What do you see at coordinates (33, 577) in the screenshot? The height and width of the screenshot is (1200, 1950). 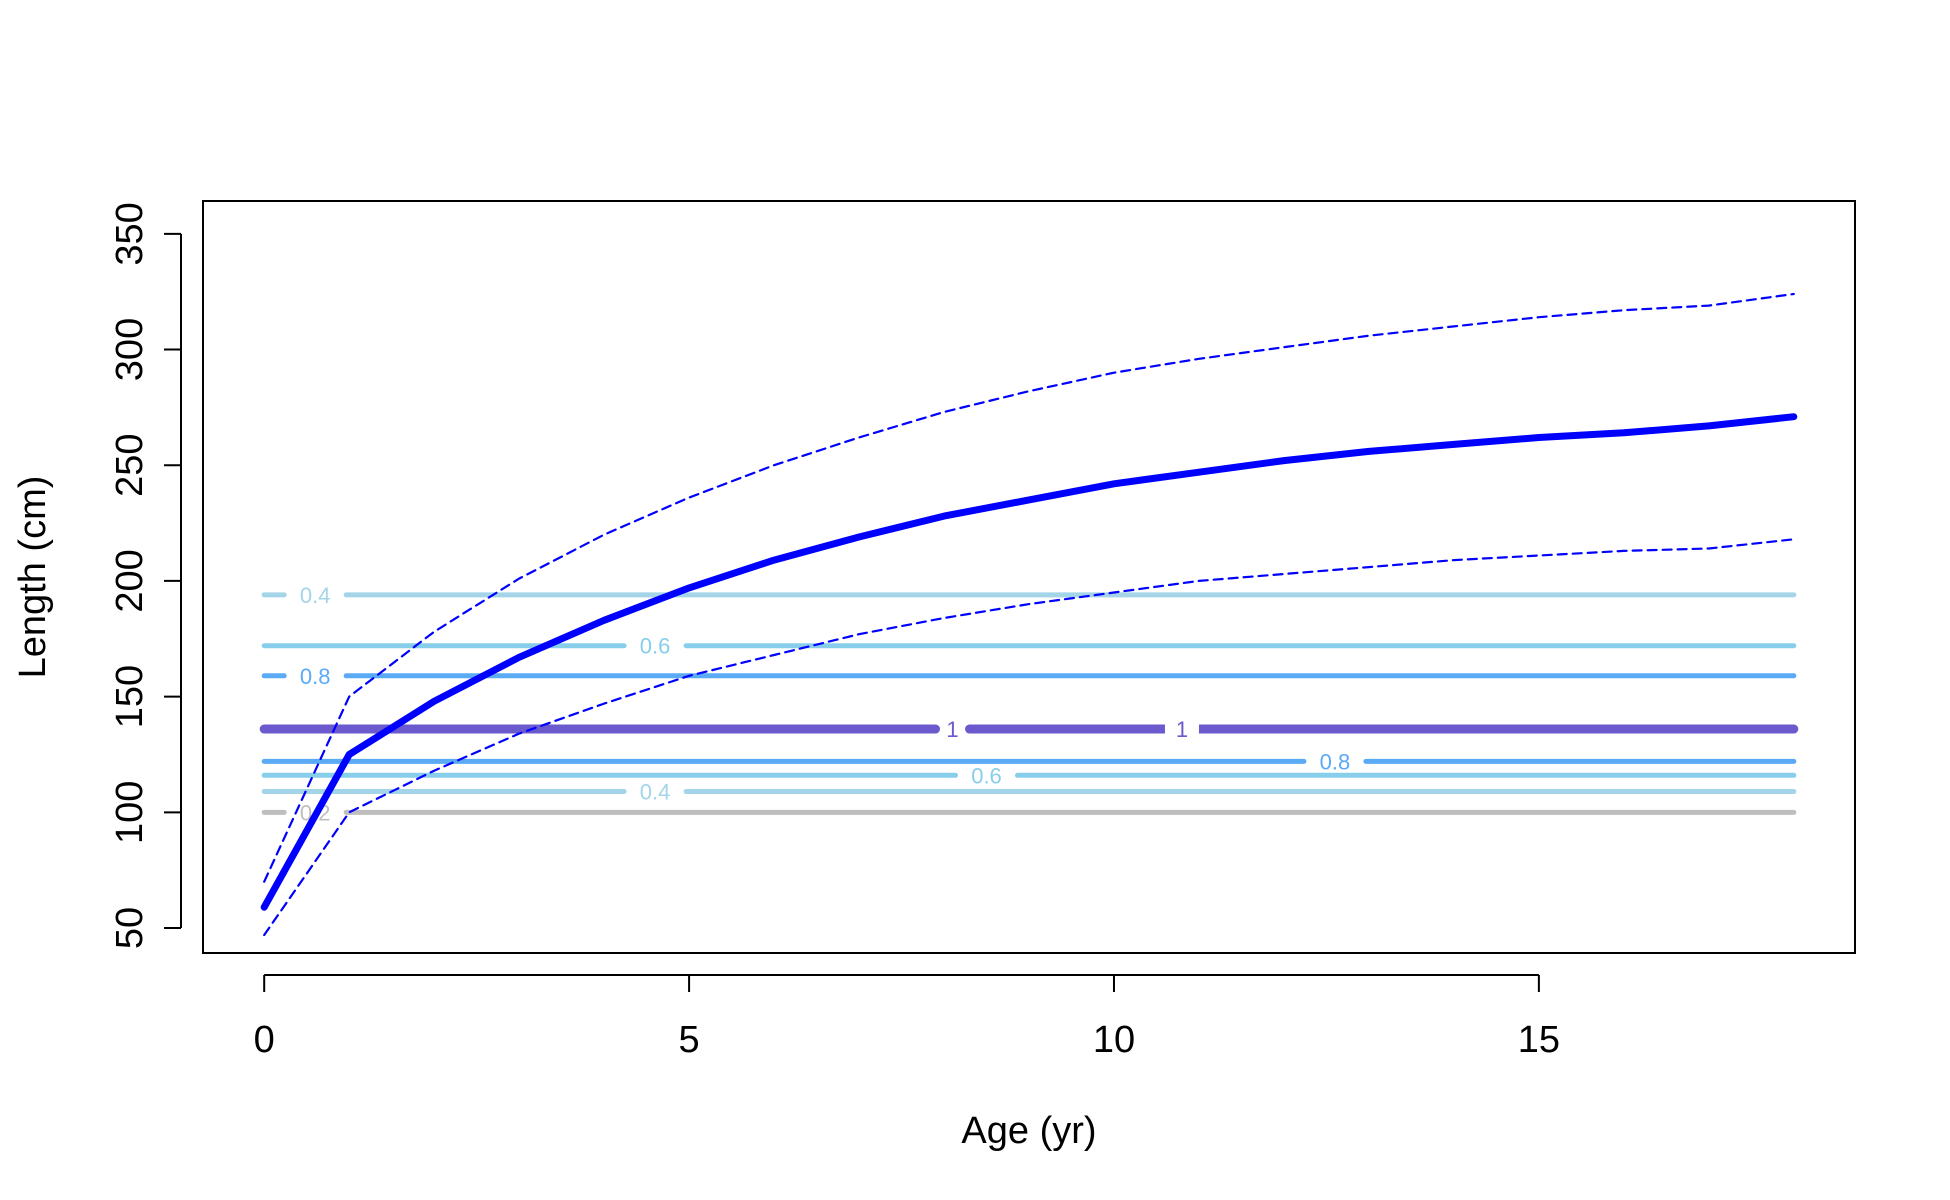 I see `y-axis-label: Length (cm)` at bounding box center [33, 577].